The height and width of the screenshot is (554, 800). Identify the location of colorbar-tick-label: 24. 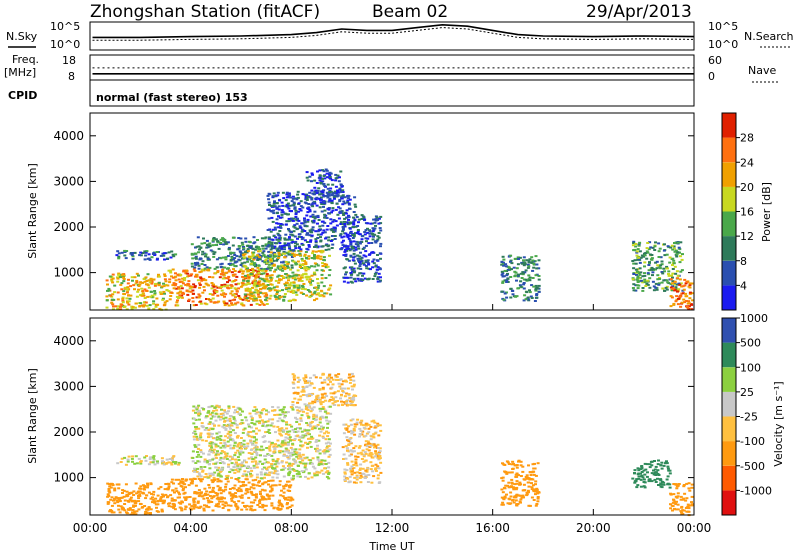
(747, 162).